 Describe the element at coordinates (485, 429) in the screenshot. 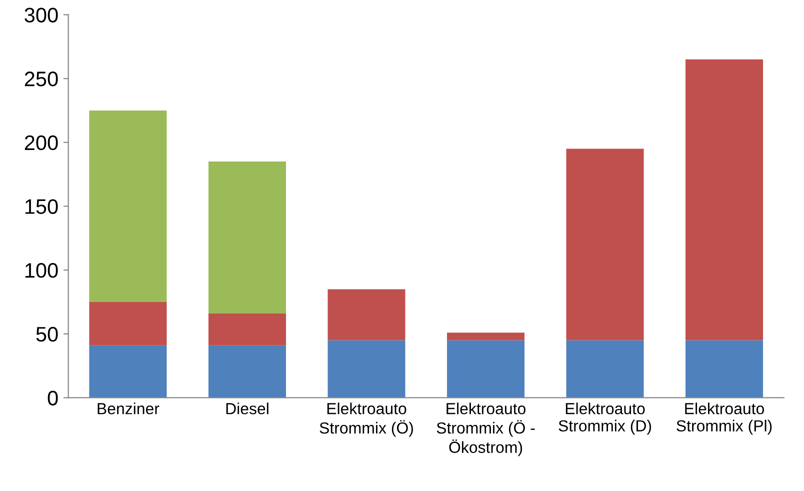

I see `x-tick-label: Elektroauto Strommix (Ö - Ökostrom)` at that location.